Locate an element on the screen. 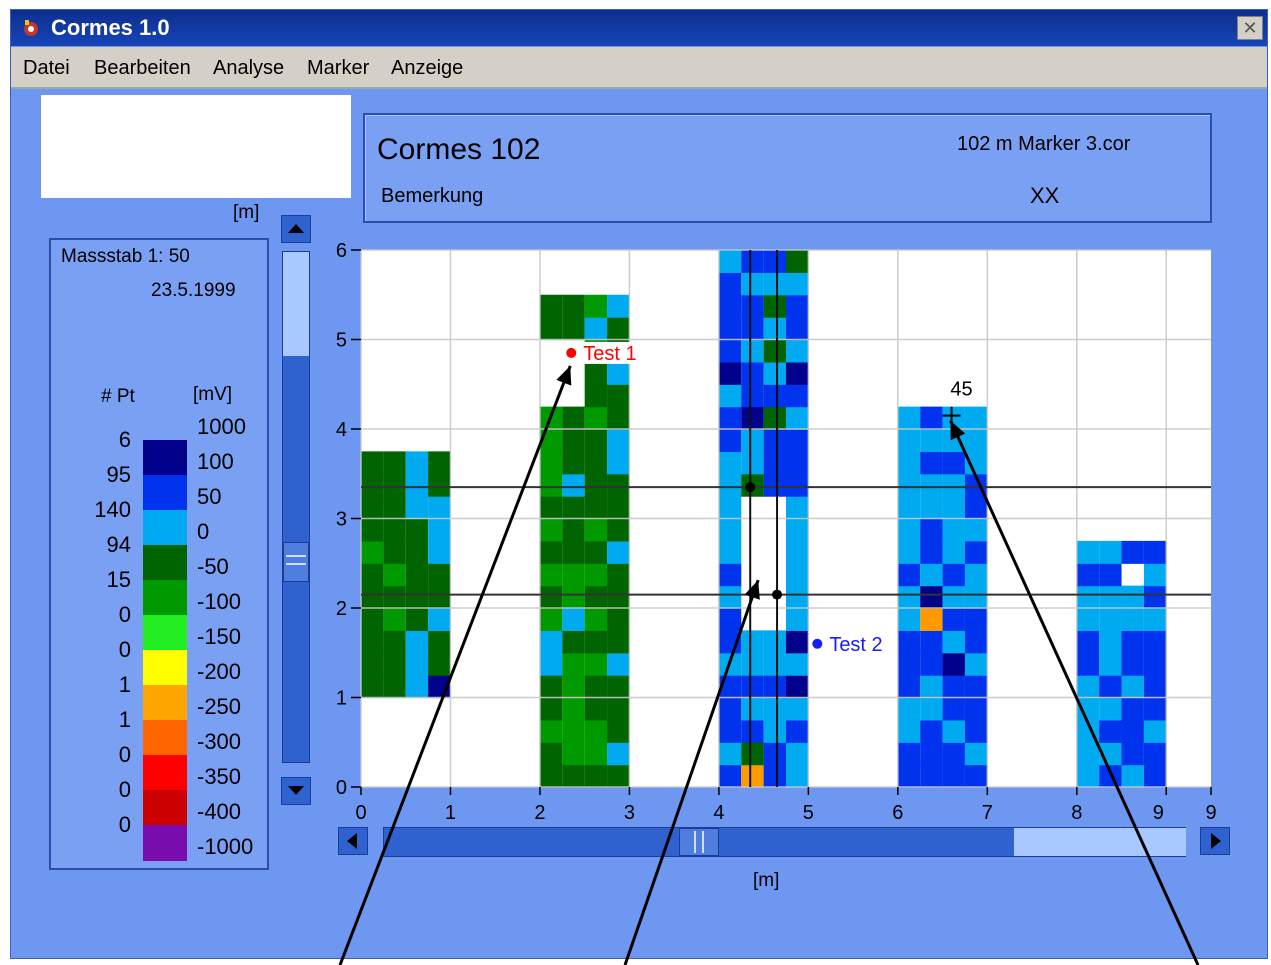  menu-marker: Marker is located at coordinates (338, 68).